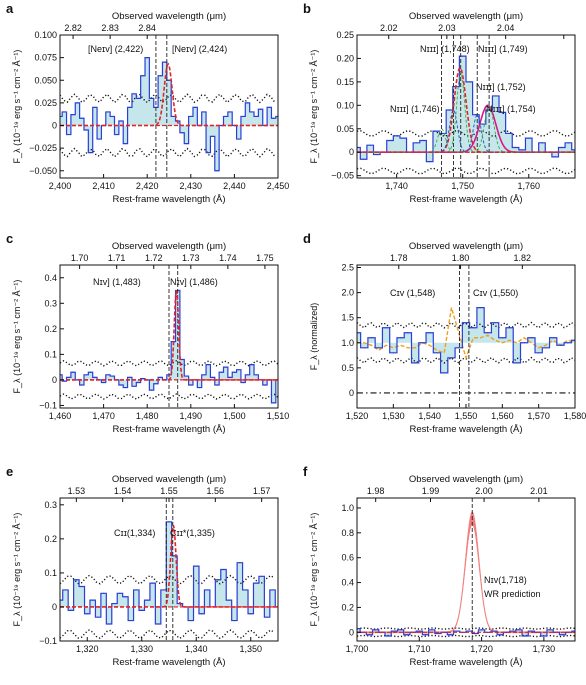 The width and height of the screenshot is (586, 685). I want to click on line-annotation: Nɪᴠ] (1,486), so click(194, 282).